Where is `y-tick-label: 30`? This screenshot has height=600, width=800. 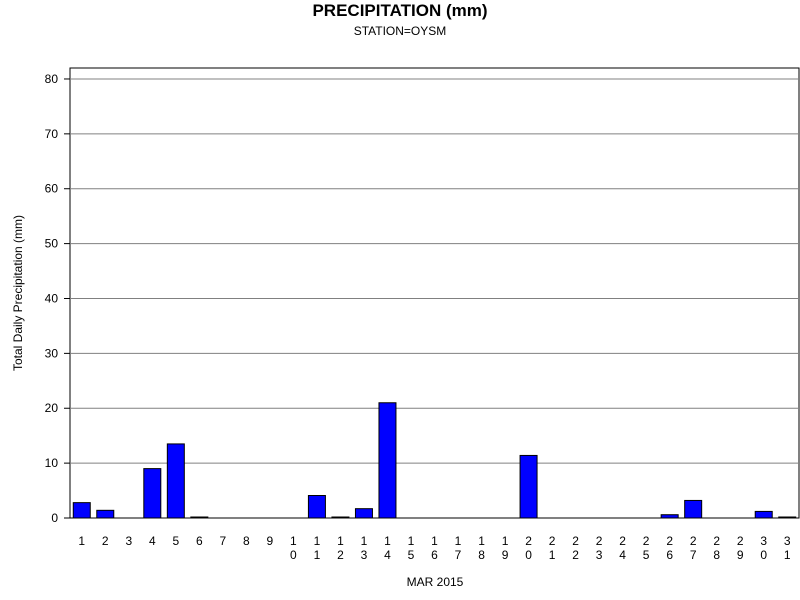 y-tick-label: 30 is located at coordinates (52, 353).